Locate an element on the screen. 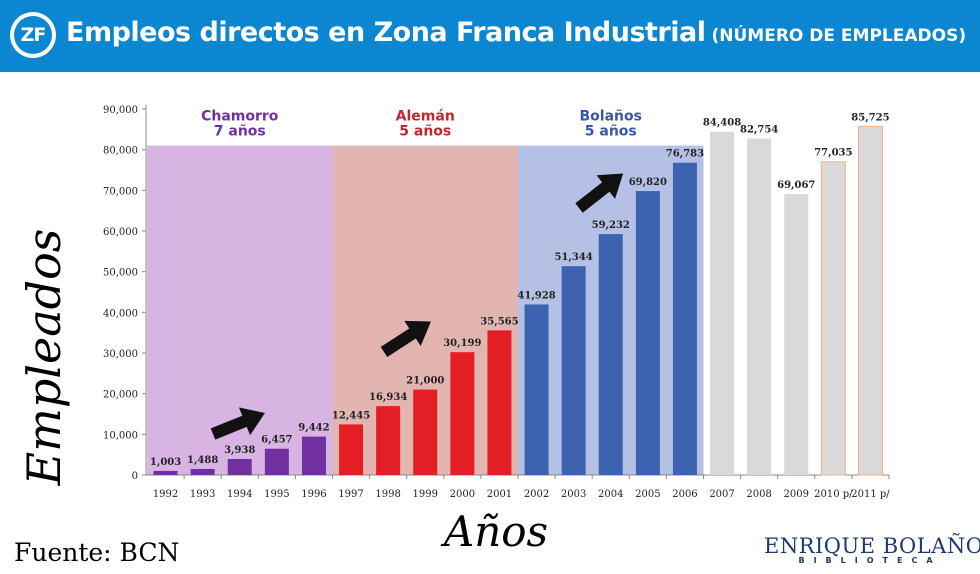 The image size is (980, 574). x-tick-label: 2002 is located at coordinates (536, 494).